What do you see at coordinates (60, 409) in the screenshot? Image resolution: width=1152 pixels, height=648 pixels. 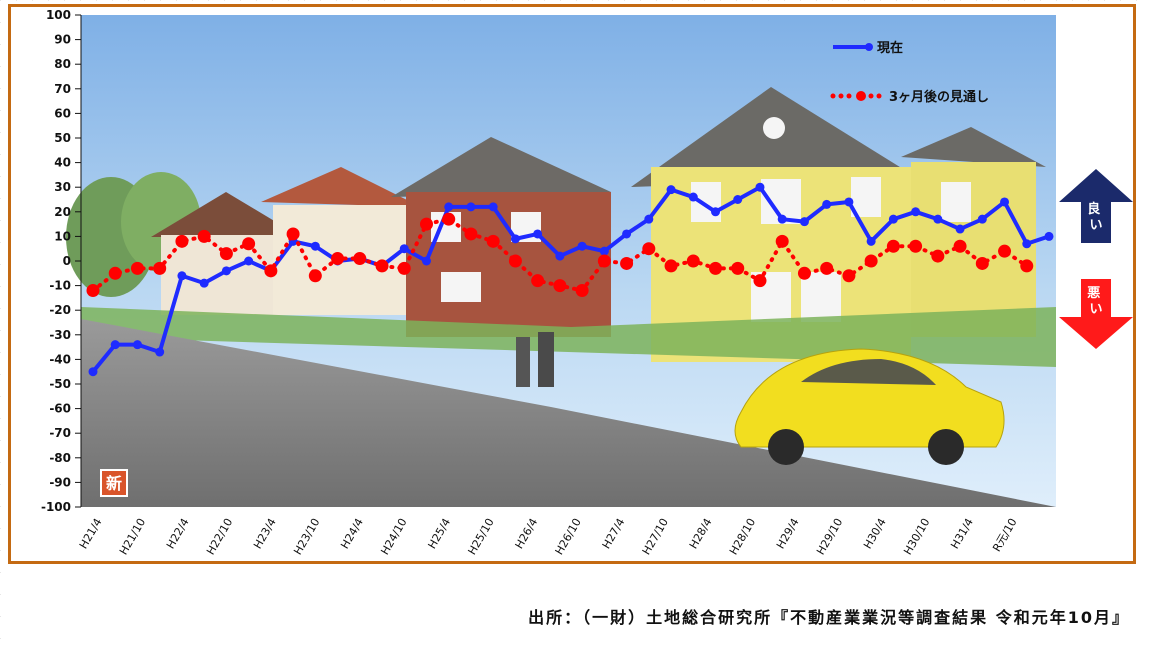 I see `y-tick-label: -60` at bounding box center [60, 409].